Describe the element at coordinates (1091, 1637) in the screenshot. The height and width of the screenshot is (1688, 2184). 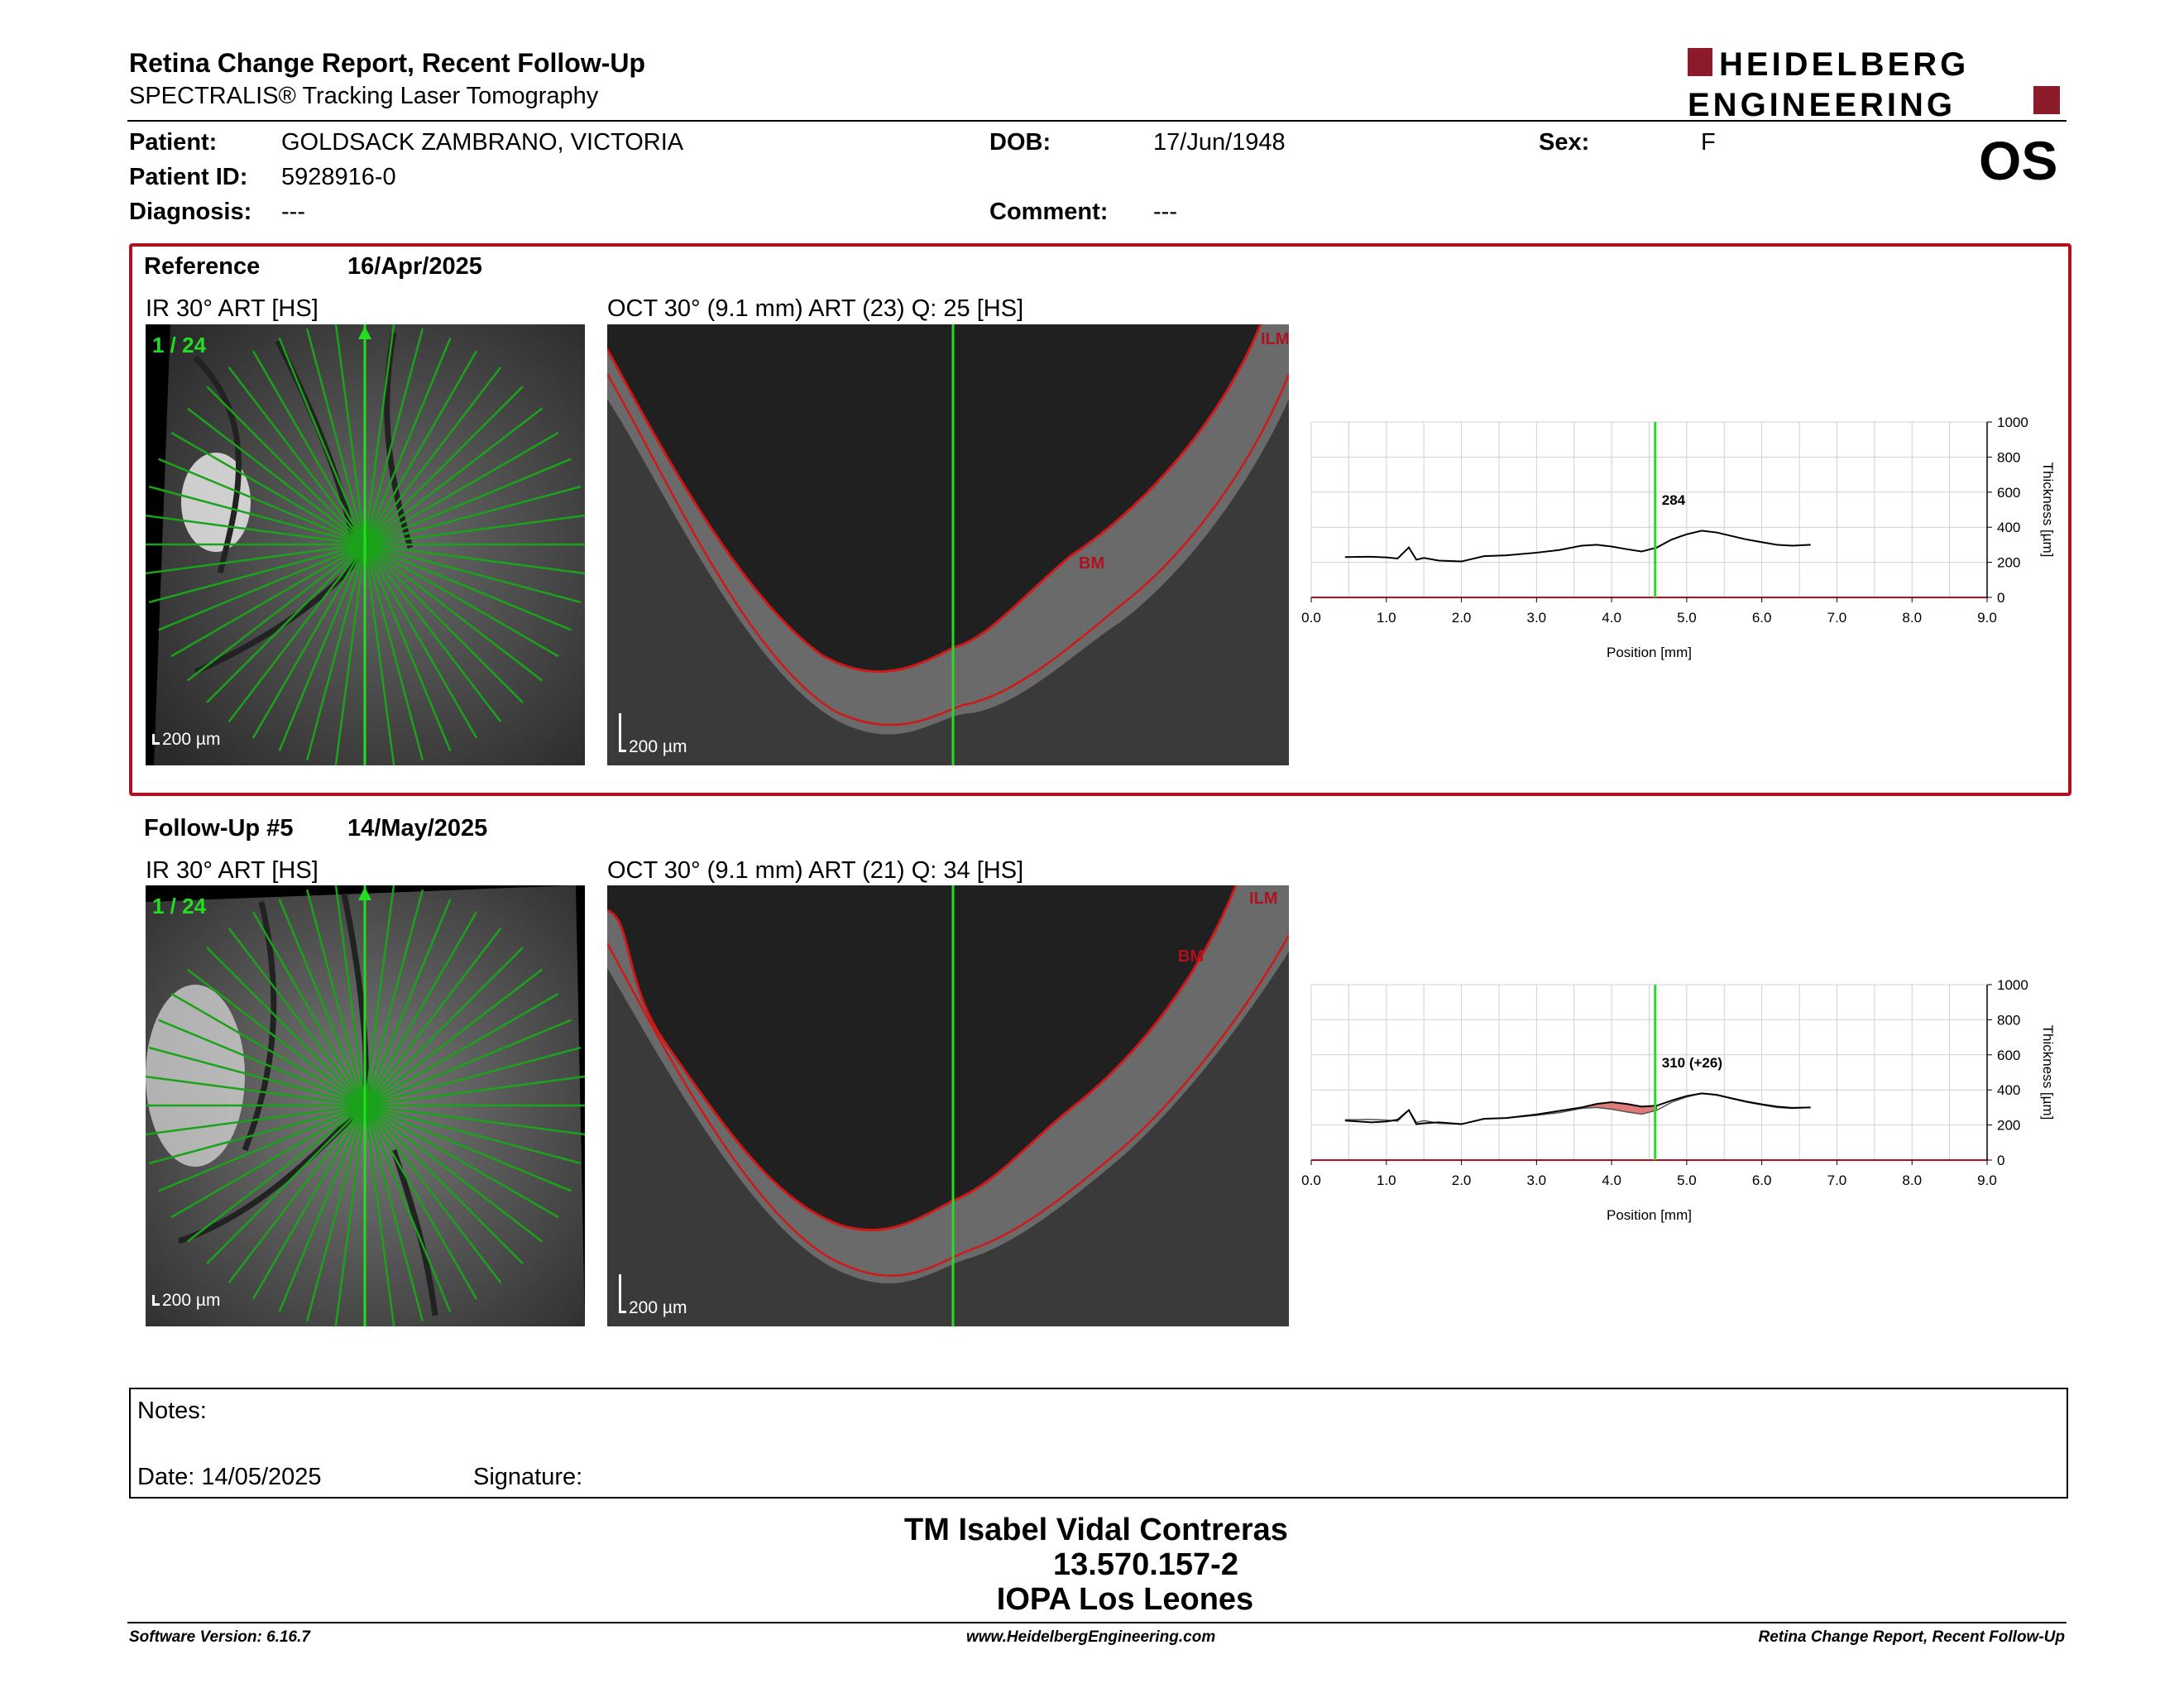
I see `footer-url: www.HeidelbergEngineering.com` at that location.